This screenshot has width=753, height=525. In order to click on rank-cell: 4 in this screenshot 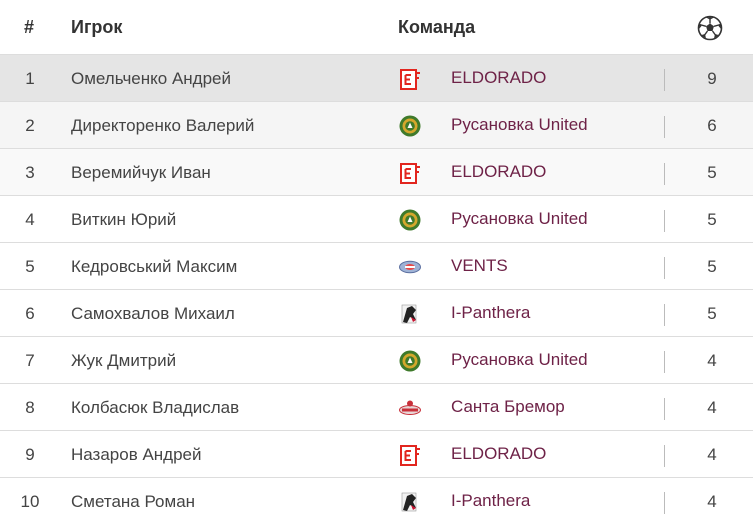, I will do `click(30, 219)`.